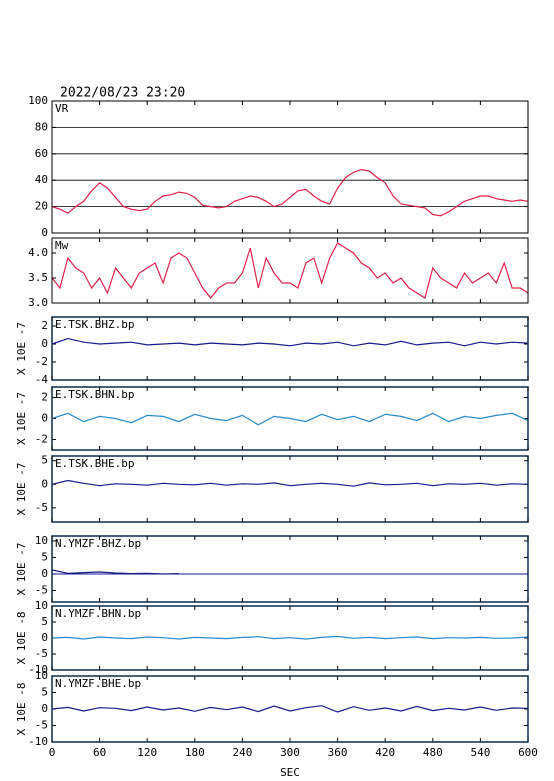 This screenshot has height=781, width=554. What do you see at coordinates (122, 93) in the screenshot?
I see `chart-title: 2022/08/23 23:20` at bounding box center [122, 93].